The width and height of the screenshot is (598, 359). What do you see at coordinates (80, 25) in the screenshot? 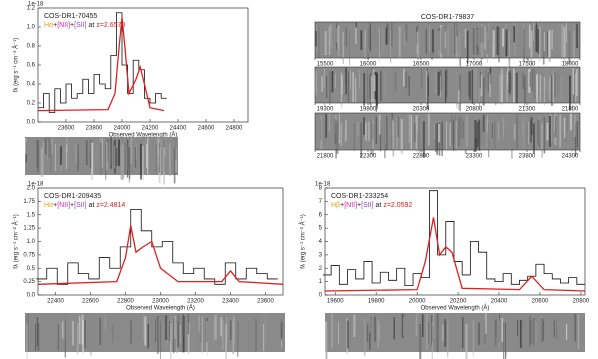
I see `subtitle-part: [SII]` at bounding box center [80, 25].